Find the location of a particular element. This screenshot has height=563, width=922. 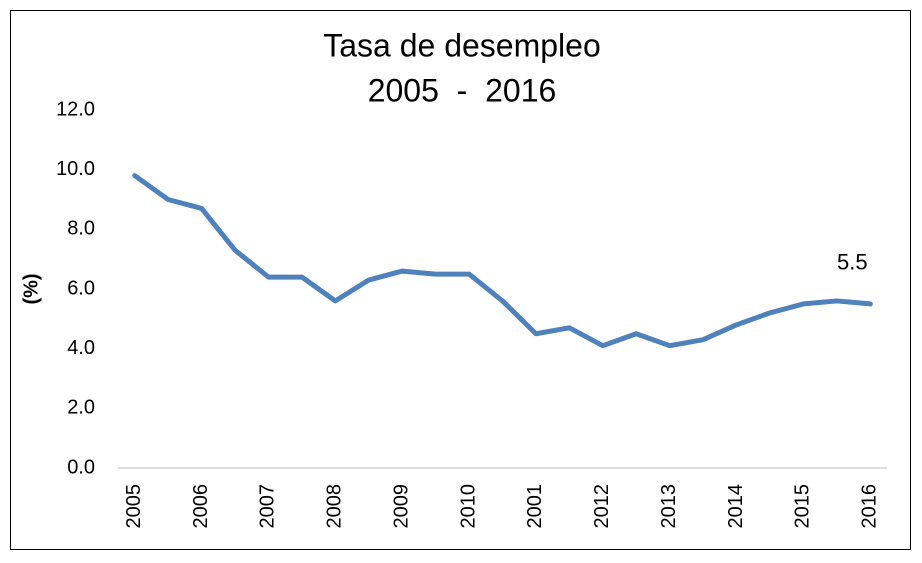

x-tick-label: 2016 is located at coordinates (870, 506).